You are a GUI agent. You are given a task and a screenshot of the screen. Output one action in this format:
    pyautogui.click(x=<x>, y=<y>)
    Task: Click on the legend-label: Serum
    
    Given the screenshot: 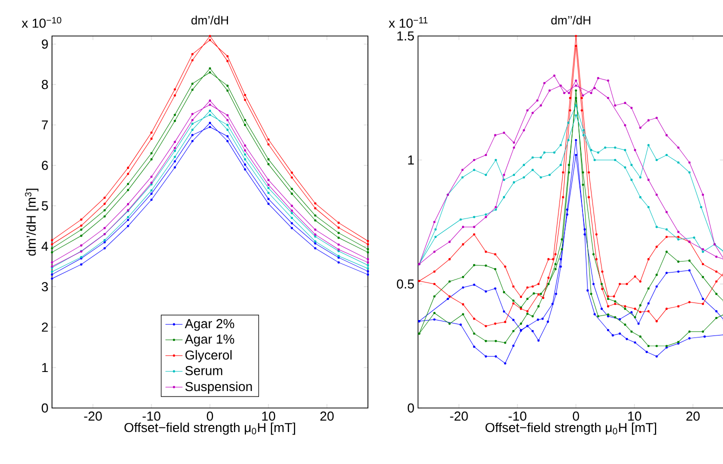 What is the action you would take?
    pyautogui.click(x=203, y=371)
    